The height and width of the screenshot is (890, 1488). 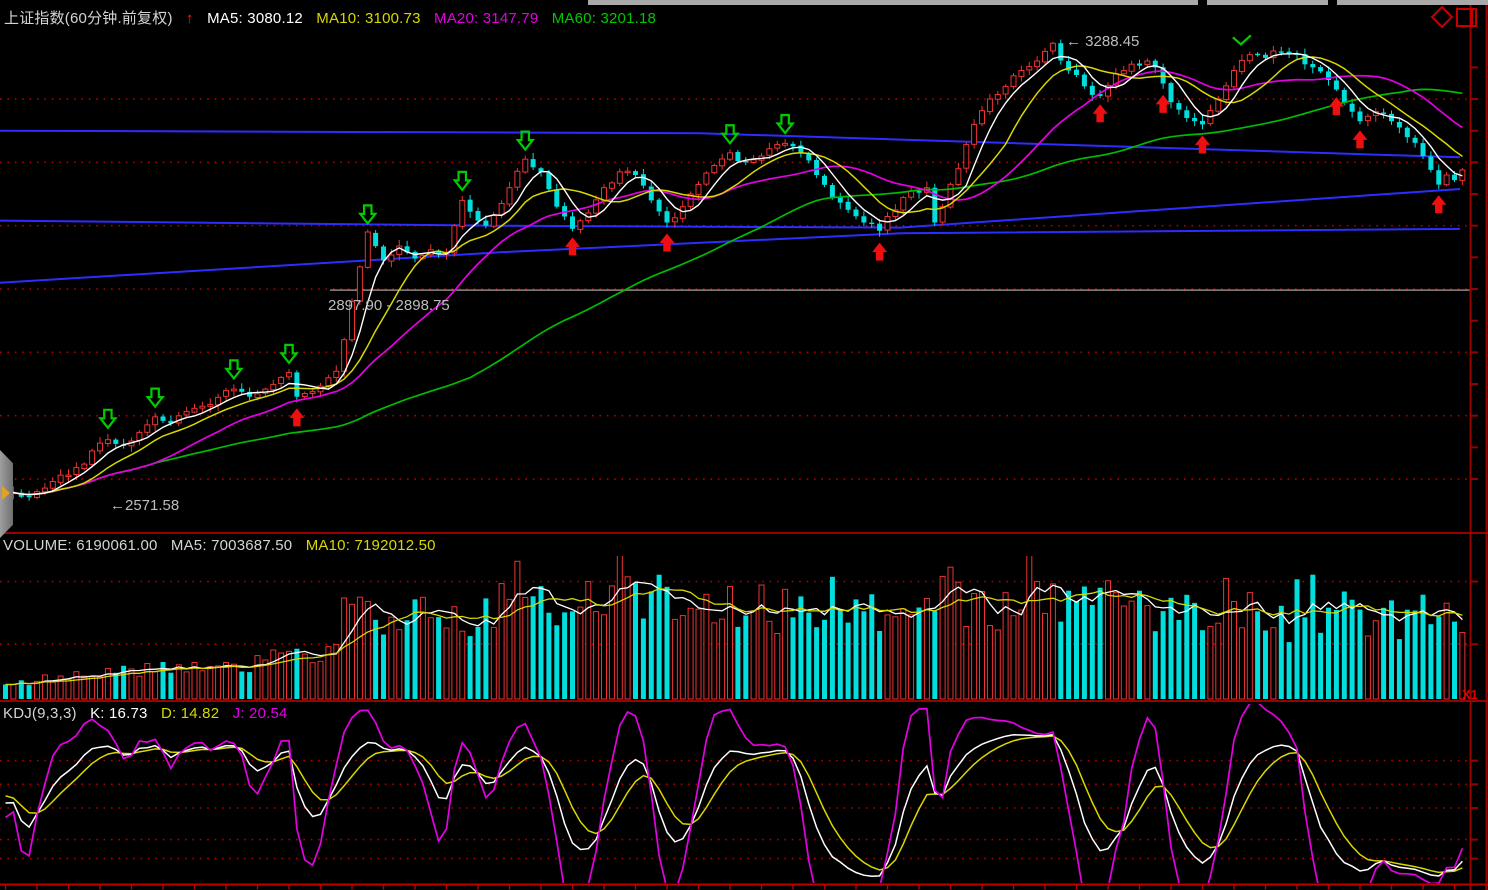 I want to click on window-panes-icon, so click(x=1466, y=17).